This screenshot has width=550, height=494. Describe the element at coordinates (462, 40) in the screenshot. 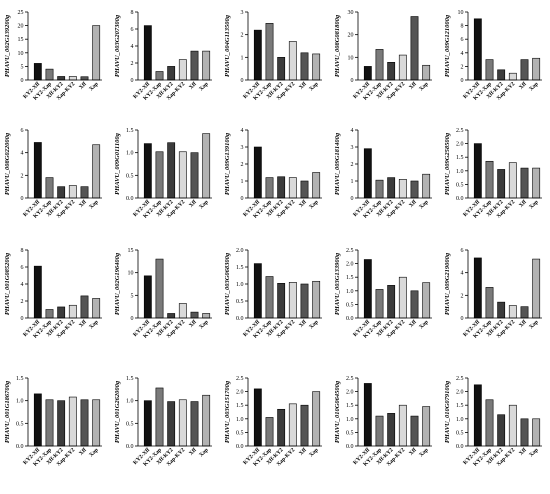

I see `y-tick-label: 6` at that location.